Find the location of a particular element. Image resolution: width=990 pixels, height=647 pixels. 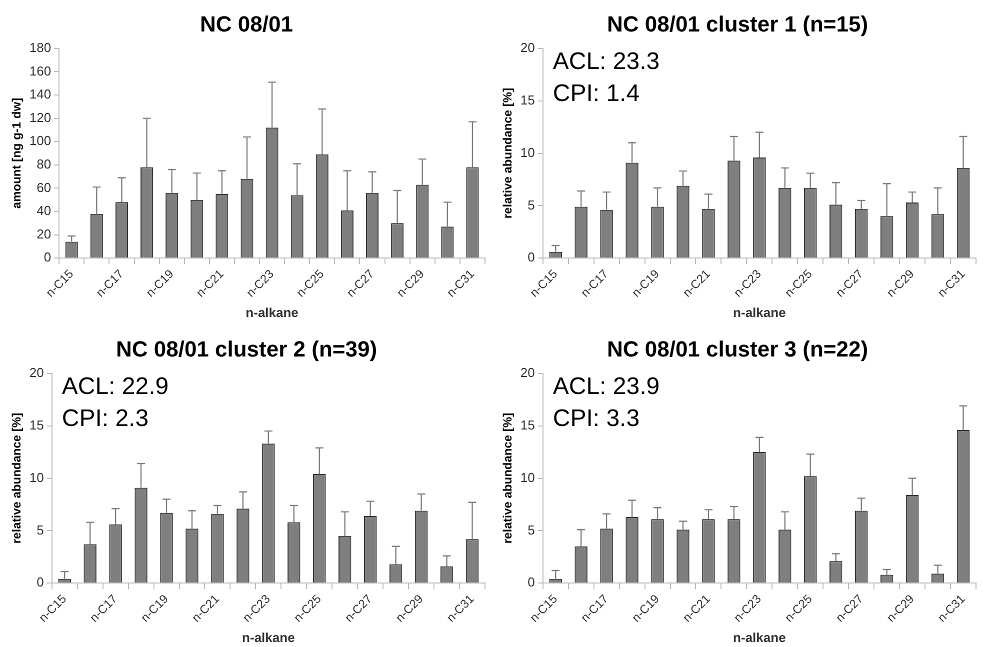

y-axis-title: amount [ng g-1 dw] is located at coordinates (17, 153).